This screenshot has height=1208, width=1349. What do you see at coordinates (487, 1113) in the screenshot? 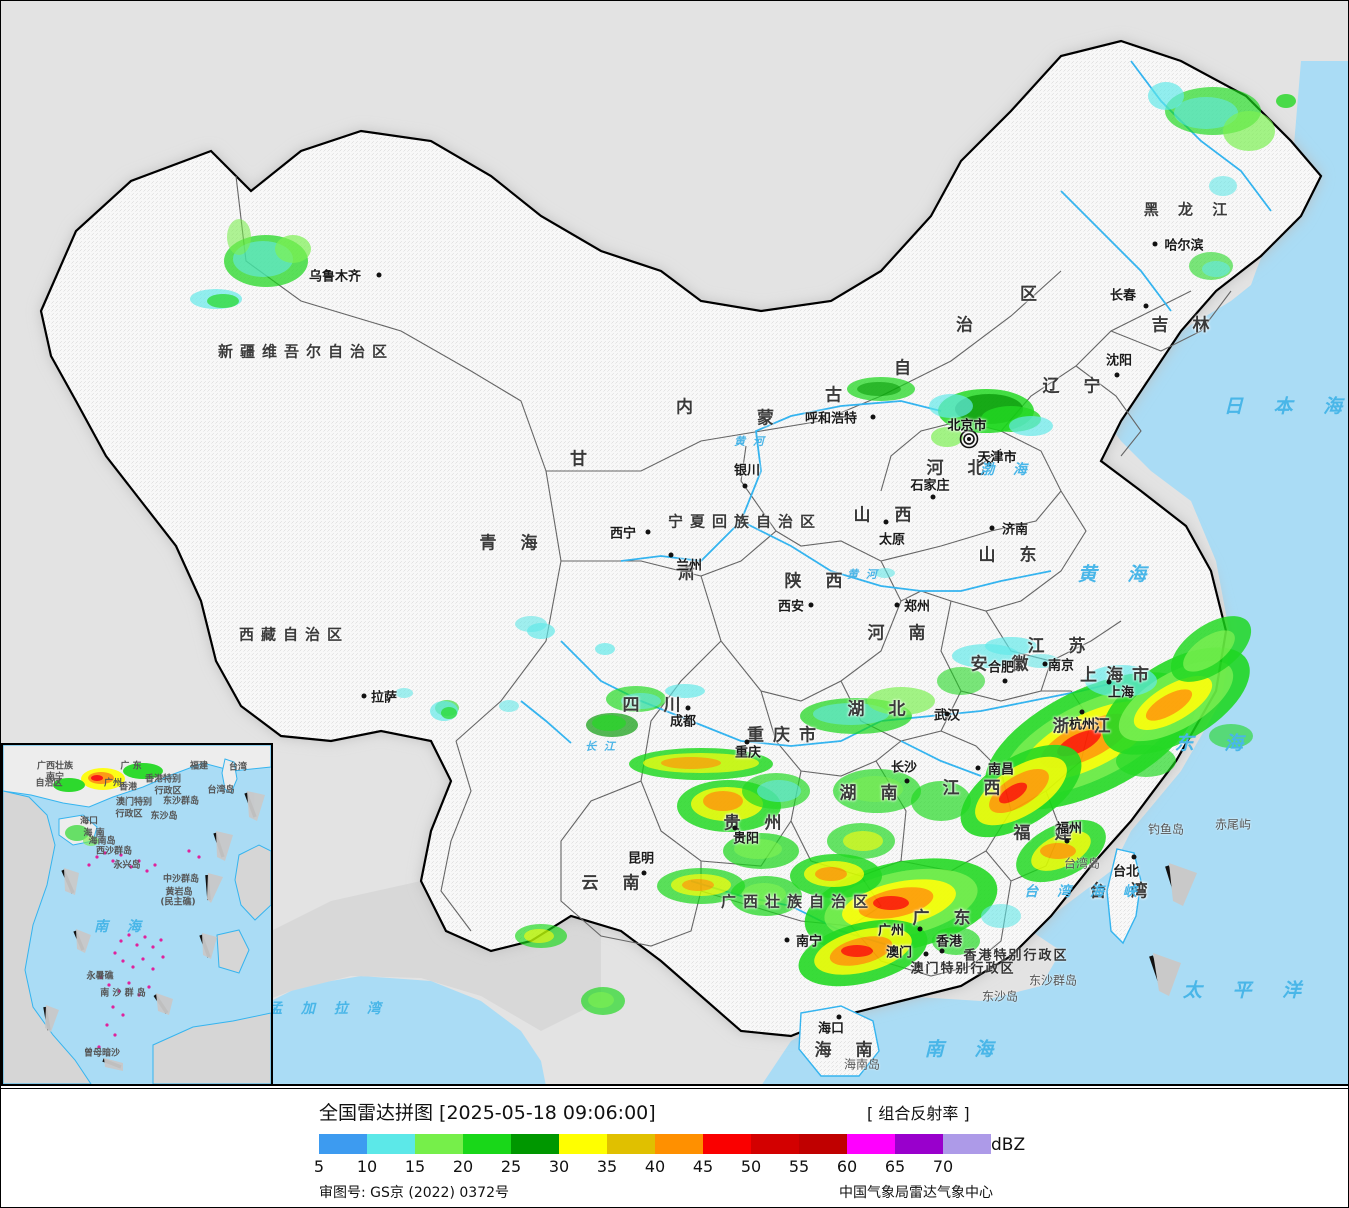
I see `legend-title: 全国雷达拼图 [2025-05-18 09:06:00]` at bounding box center [487, 1113].